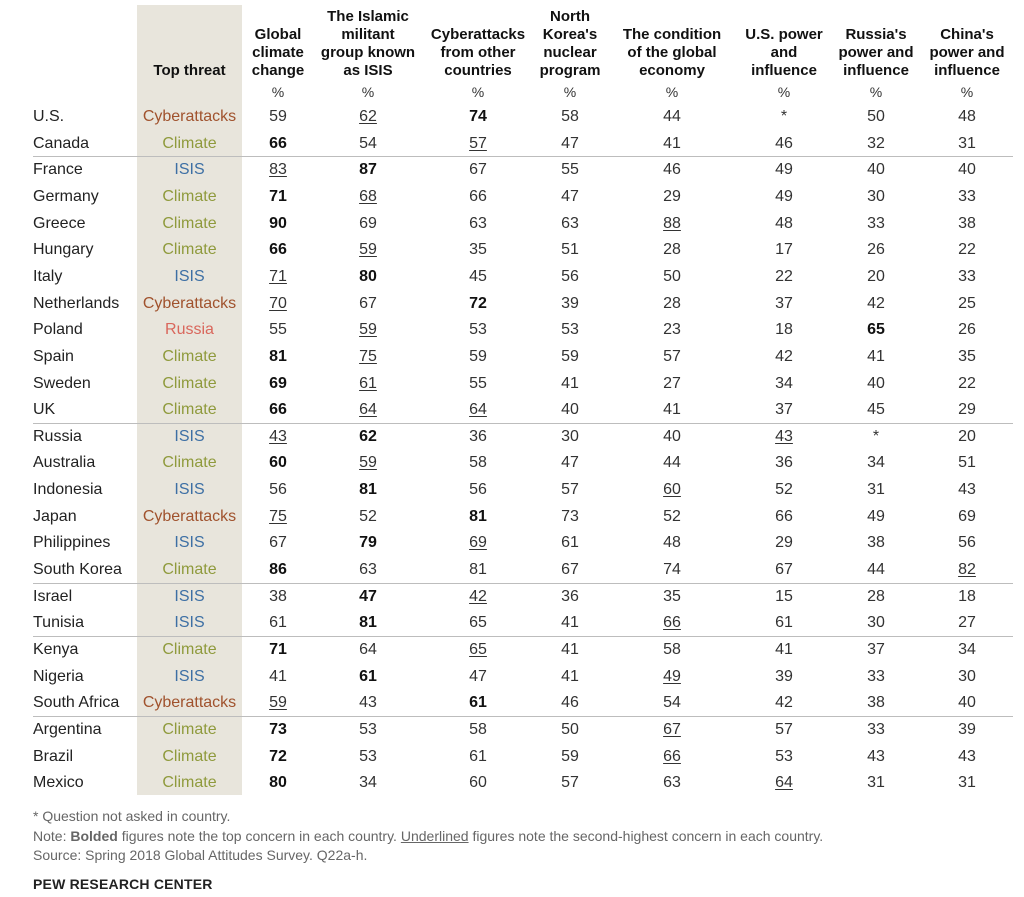  What do you see at coordinates (278, 516) in the screenshot?
I see `cell-value: 75` at bounding box center [278, 516].